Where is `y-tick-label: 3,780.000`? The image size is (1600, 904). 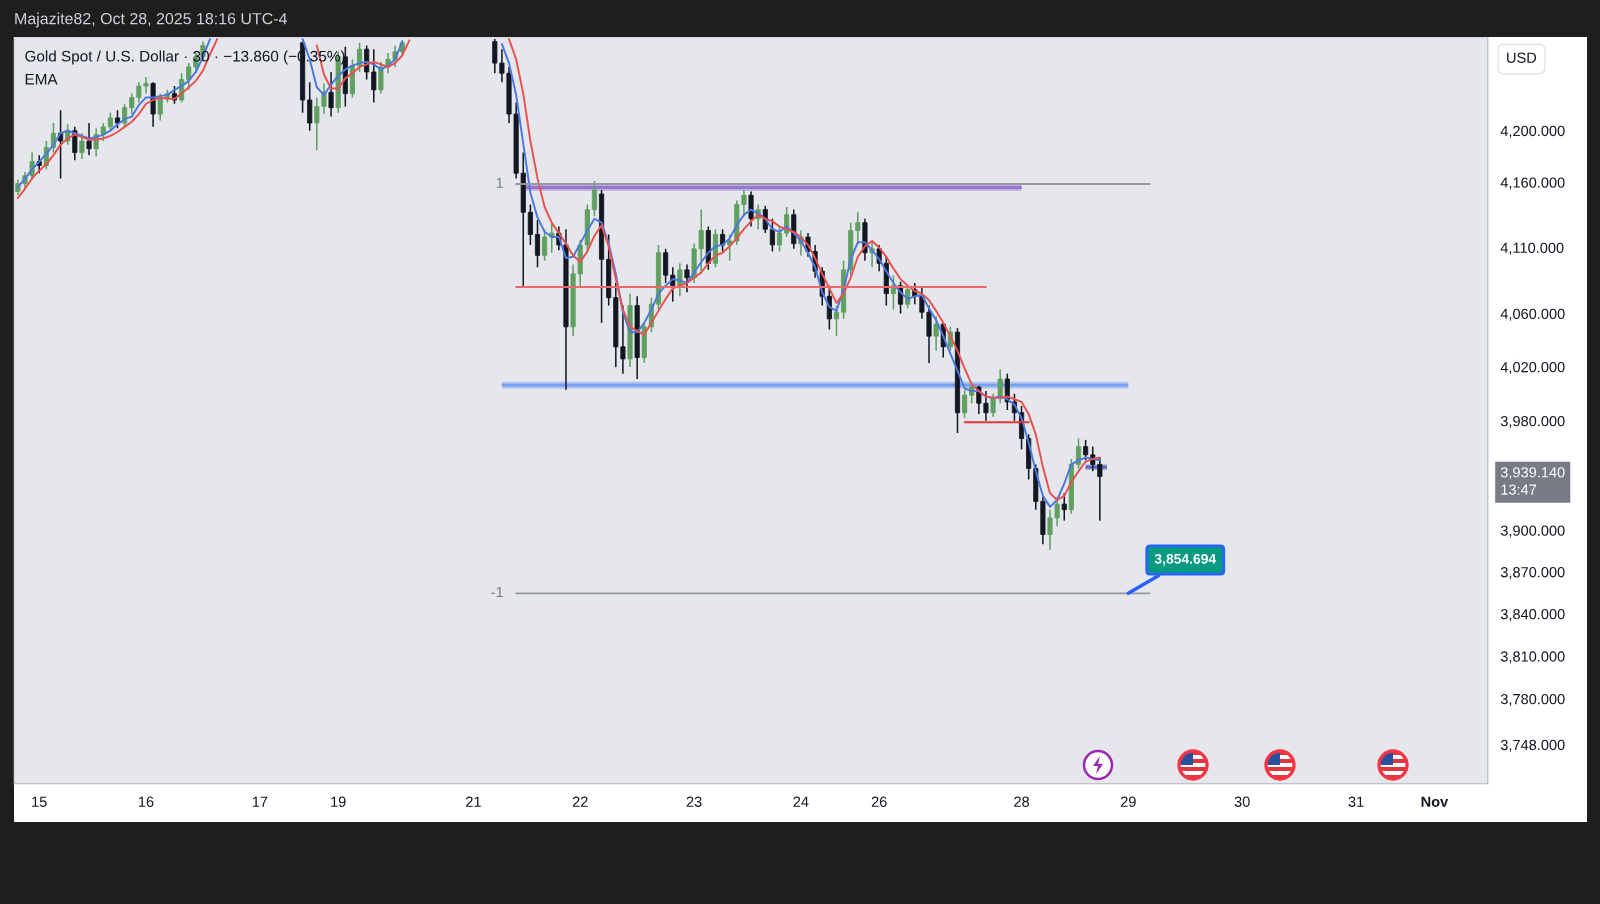 y-tick-label: 3,780.000 is located at coordinates (1532, 700).